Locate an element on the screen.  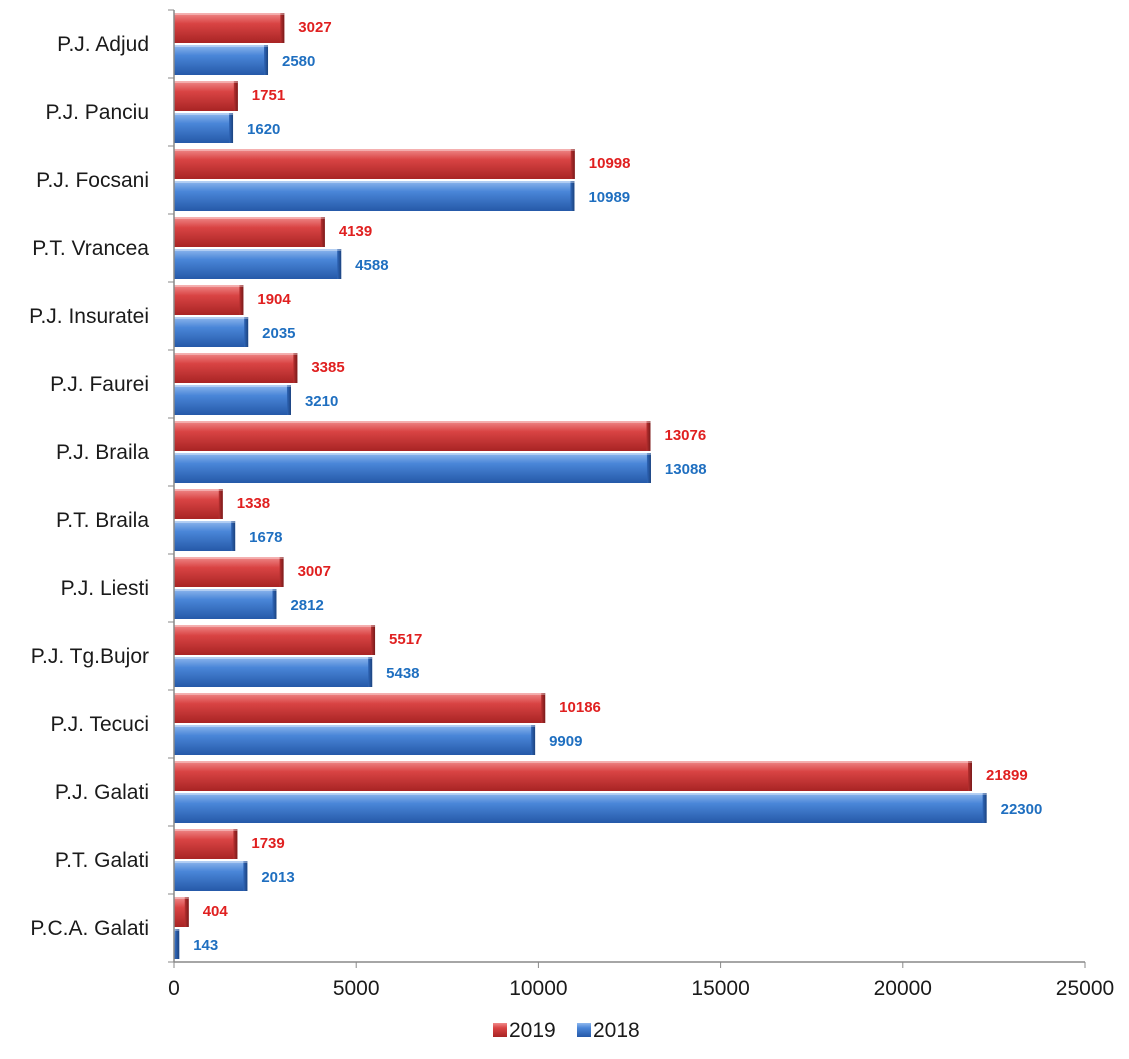
data-label-2018: 5438 is located at coordinates (402, 673).